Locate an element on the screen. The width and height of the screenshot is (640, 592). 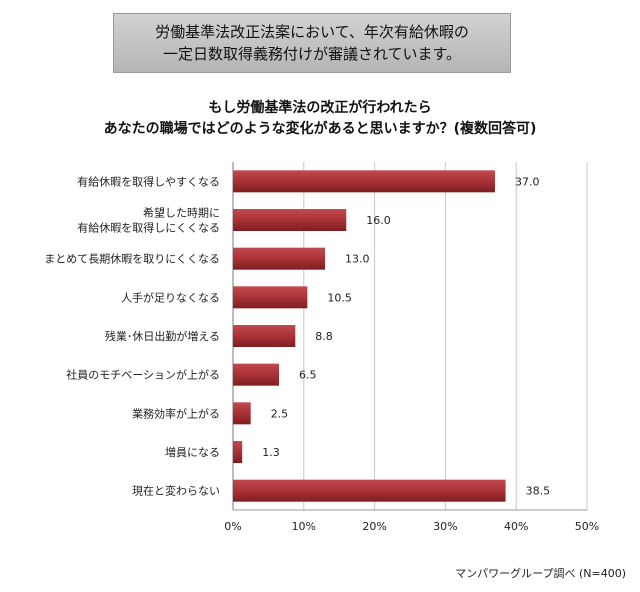
x-tick-label: 30% is located at coordinates (445, 526).